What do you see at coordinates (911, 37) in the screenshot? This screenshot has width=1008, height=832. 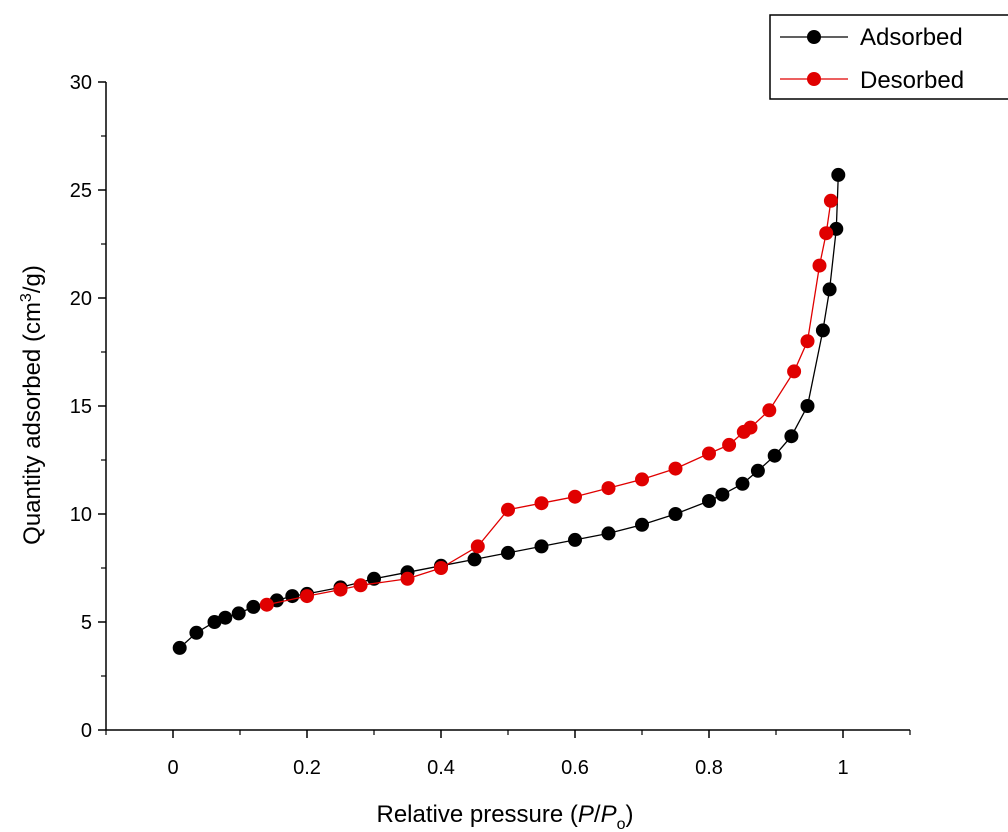 I see `legend-label-adsorbed: Adsorbed` at bounding box center [911, 37].